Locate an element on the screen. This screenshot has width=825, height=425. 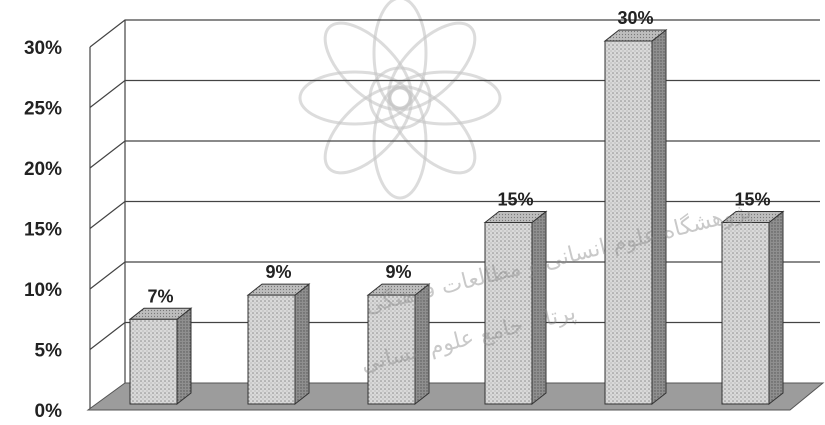
chart-floor is located at coordinates (455, 396).